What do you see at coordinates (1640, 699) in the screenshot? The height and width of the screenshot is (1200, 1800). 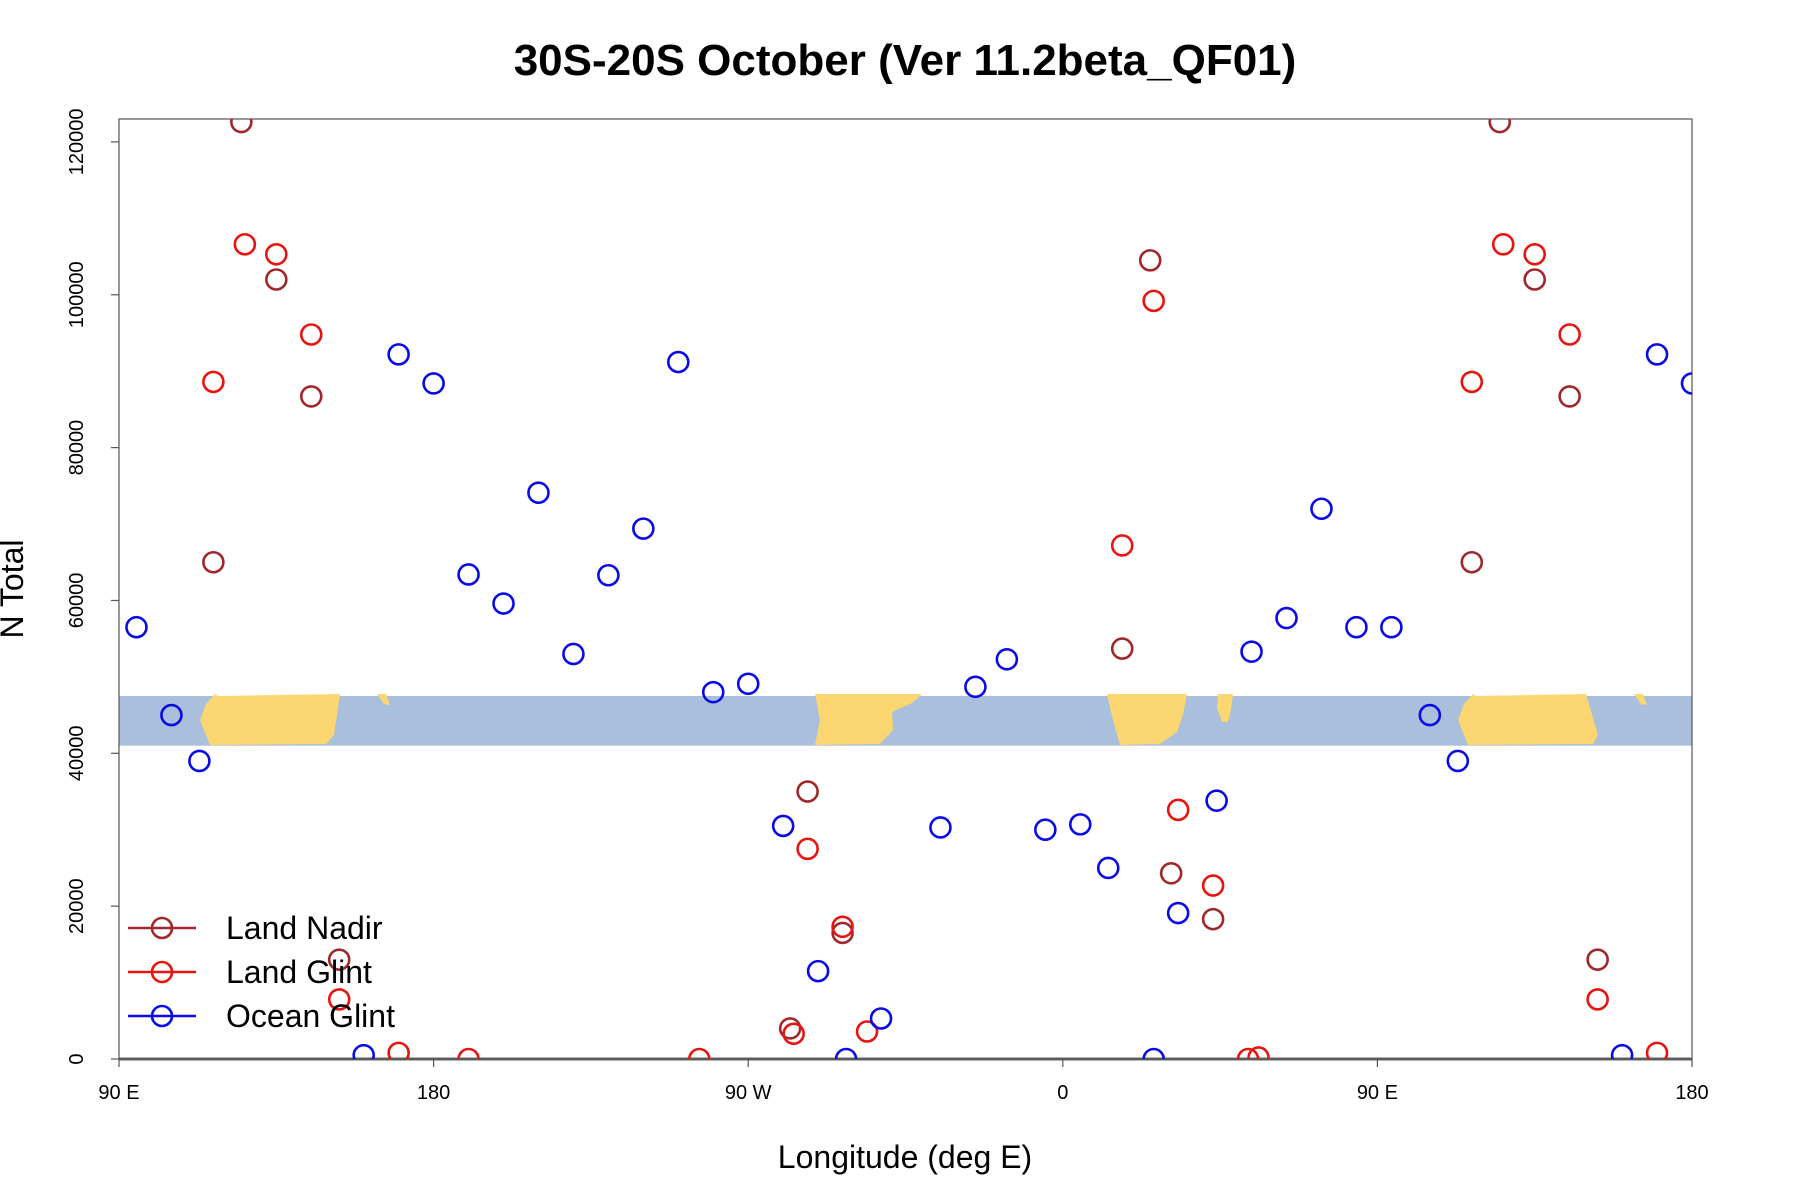 I see `new-caledonia-landmass-repeat` at bounding box center [1640, 699].